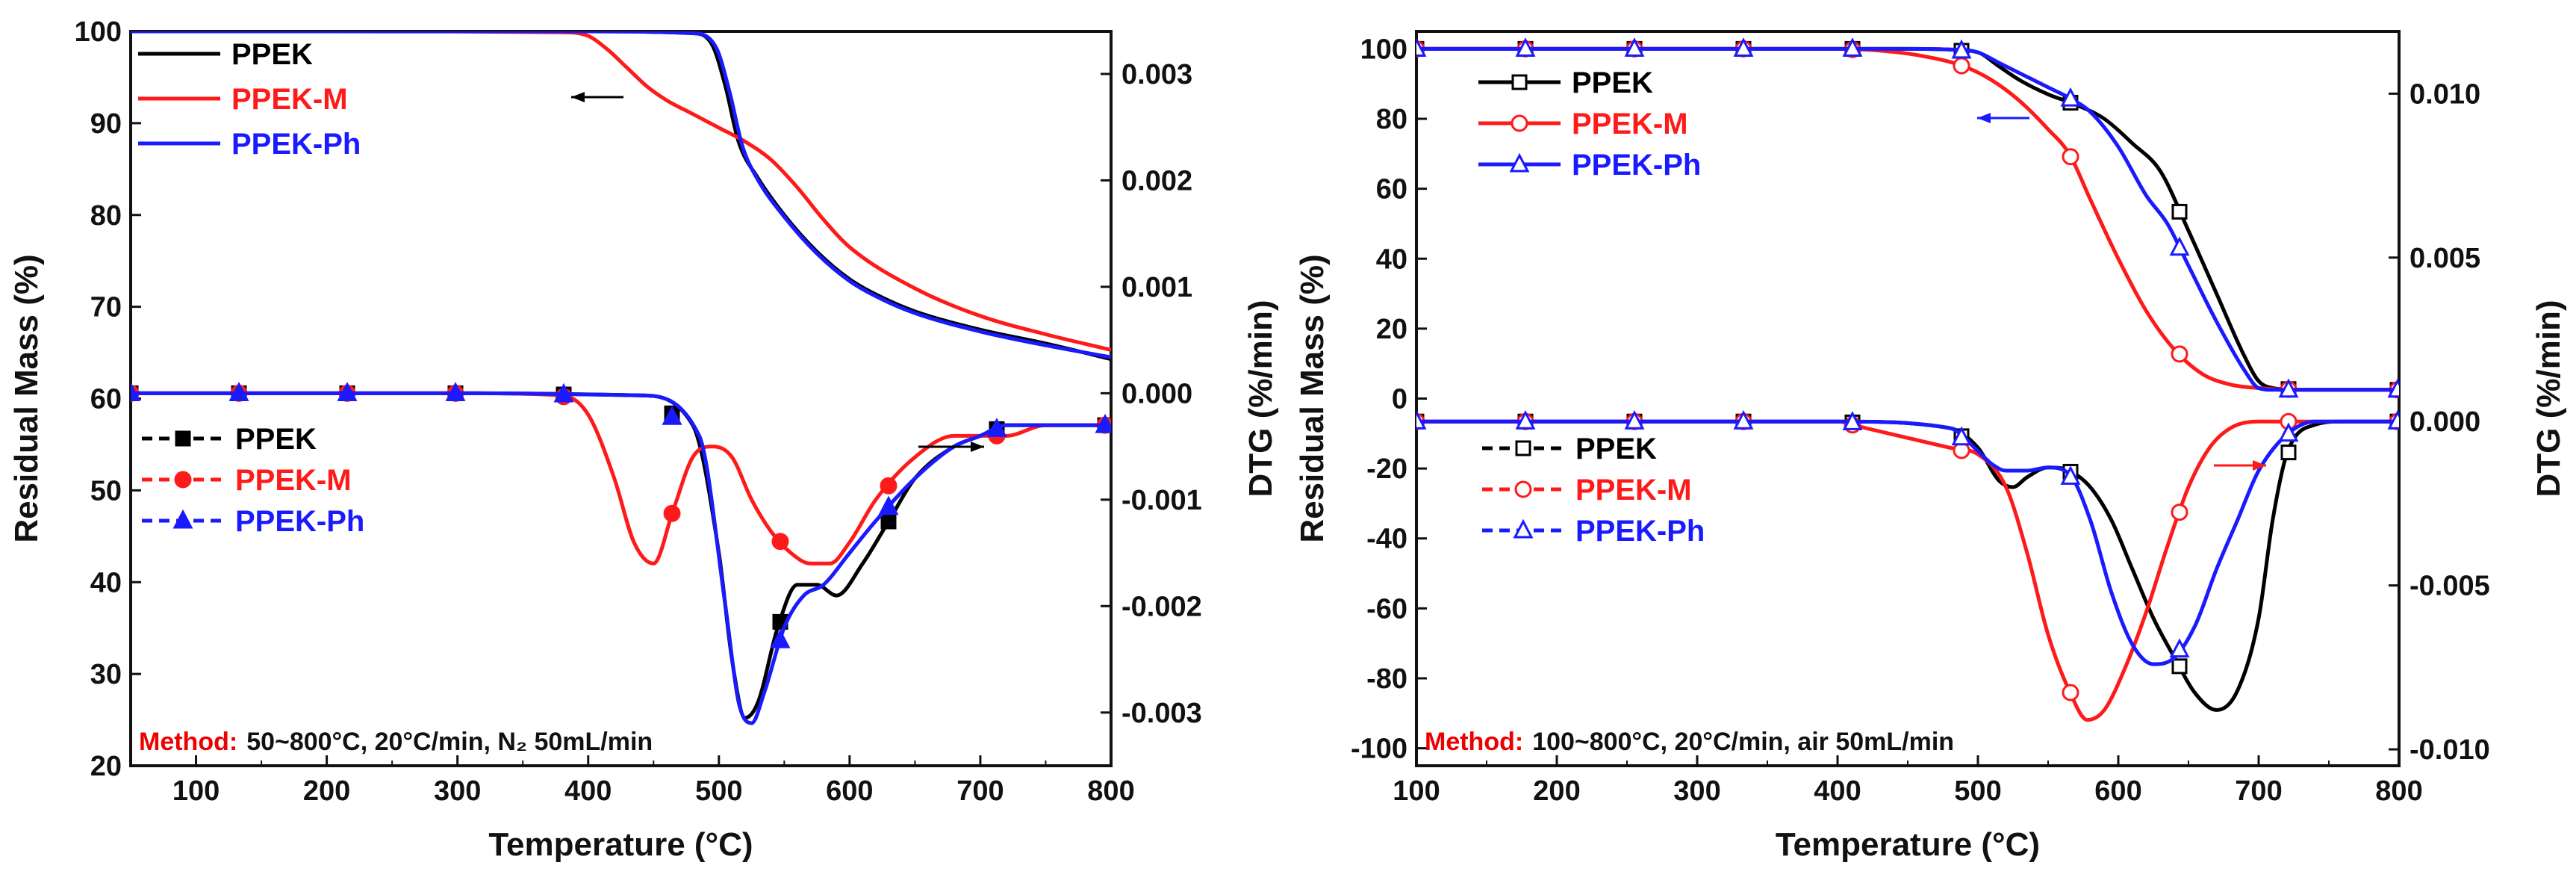  I want to click on y2-tick-label: 0.010, so click(2444, 94).